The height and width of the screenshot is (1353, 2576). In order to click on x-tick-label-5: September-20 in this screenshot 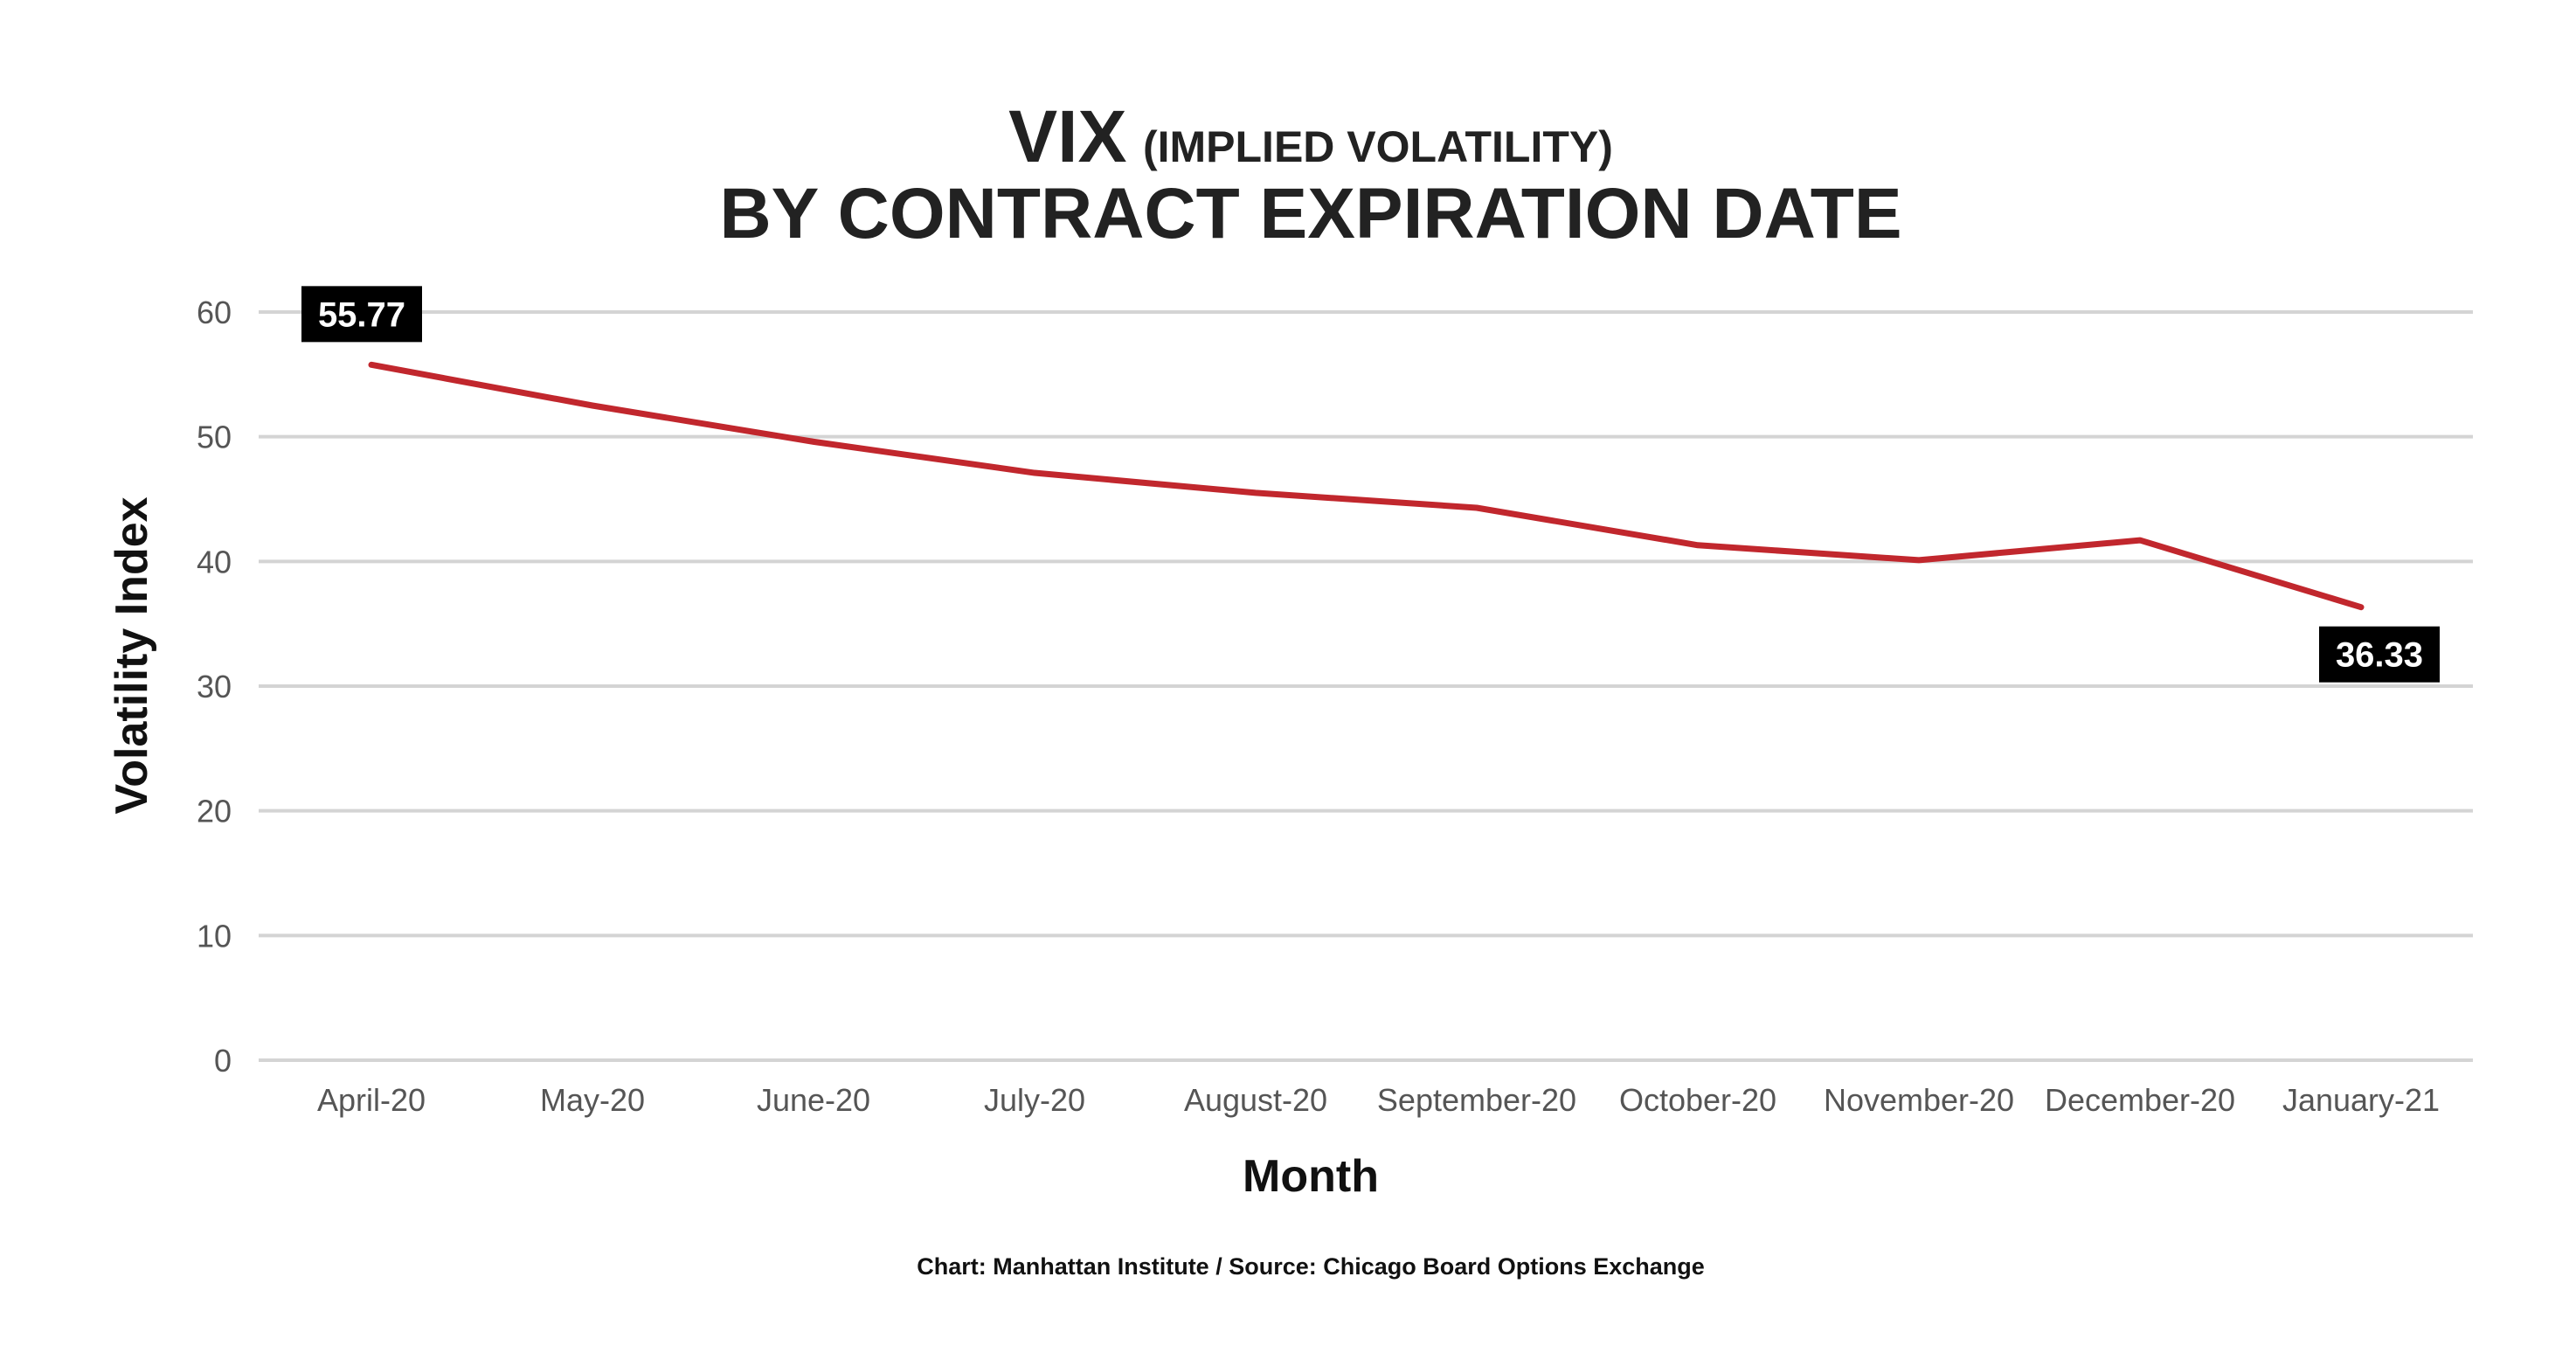, I will do `click(1476, 1100)`.